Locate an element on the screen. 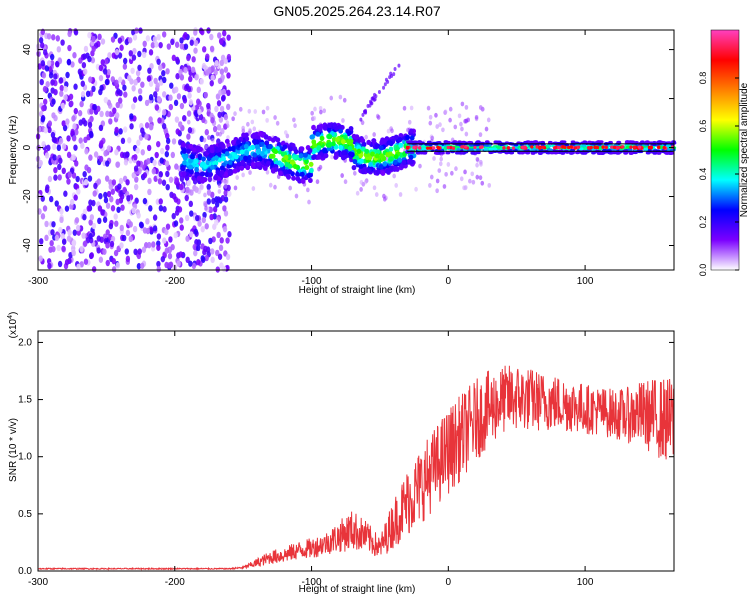 This screenshot has height=600, width=750. x-tick-label: -100 is located at coordinates (312, 582).